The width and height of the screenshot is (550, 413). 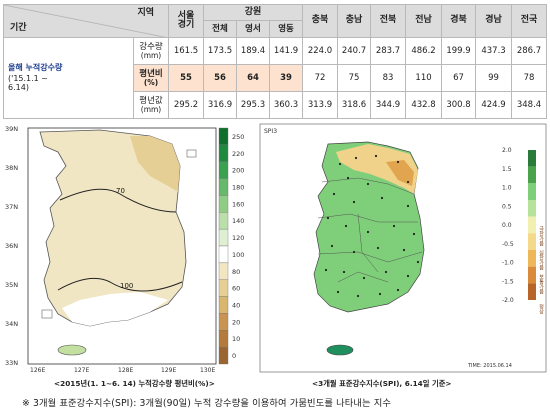 I want to click on cell: 83, so click(x=388, y=78).